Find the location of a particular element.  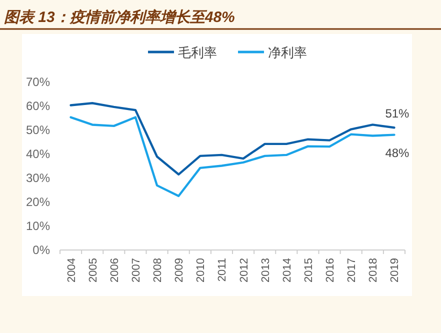

y-tick-label: 50% is located at coordinates (38, 130).